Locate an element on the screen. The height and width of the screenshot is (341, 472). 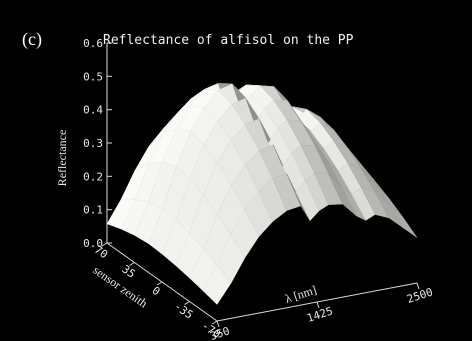
wavelength-tick-label: 1425 is located at coordinates (319, 314).